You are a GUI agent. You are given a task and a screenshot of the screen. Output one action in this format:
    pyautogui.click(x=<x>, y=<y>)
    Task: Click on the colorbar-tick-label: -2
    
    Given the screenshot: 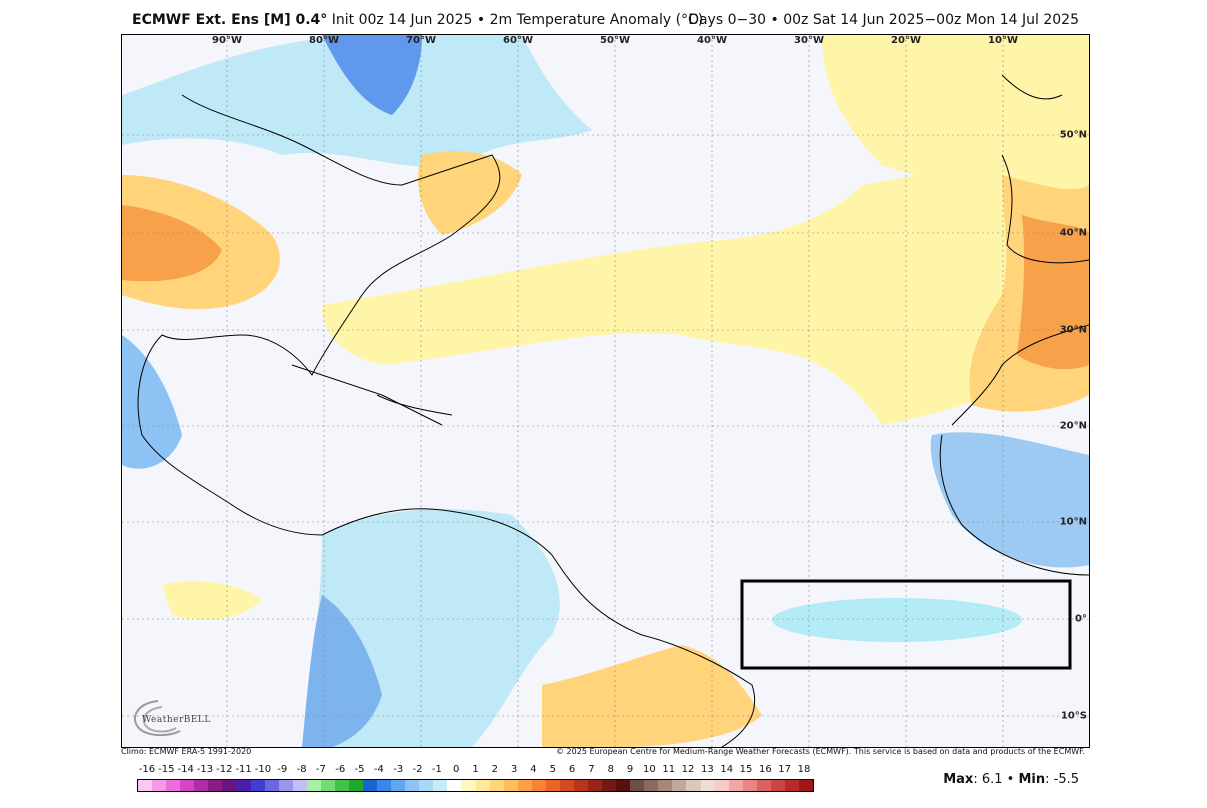 What is the action you would take?
    pyautogui.click(x=417, y=769)
    